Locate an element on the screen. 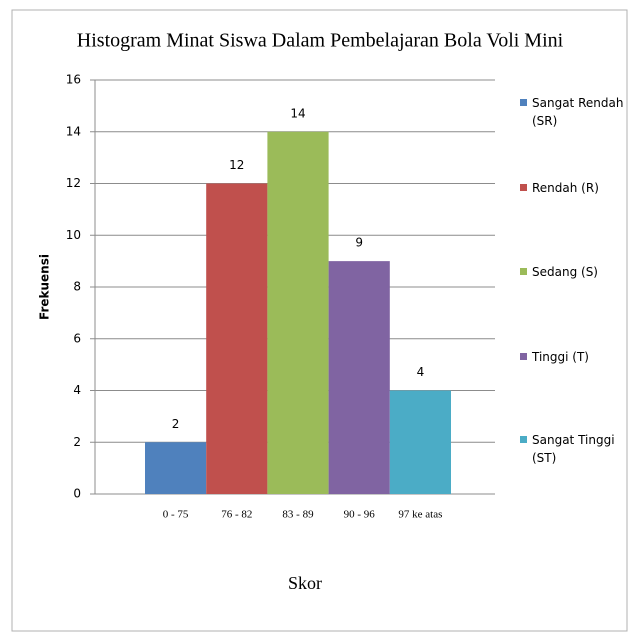  y-tick-label: 16 is located at coordinates (73, 80).